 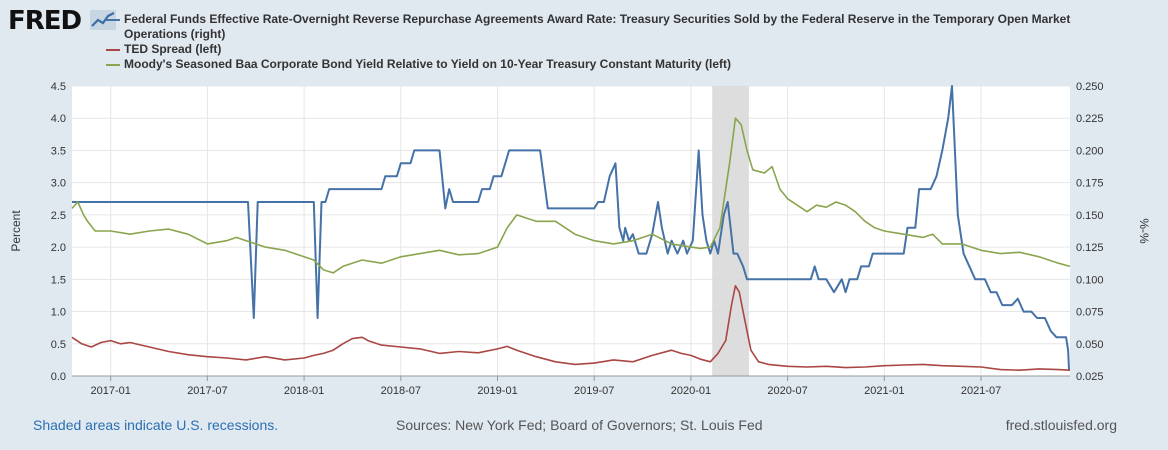 What do you see at coordinates (113, 50) in the screenshot?
I see `legend-swatch-ted-spread` at bounding box center [113, 50].